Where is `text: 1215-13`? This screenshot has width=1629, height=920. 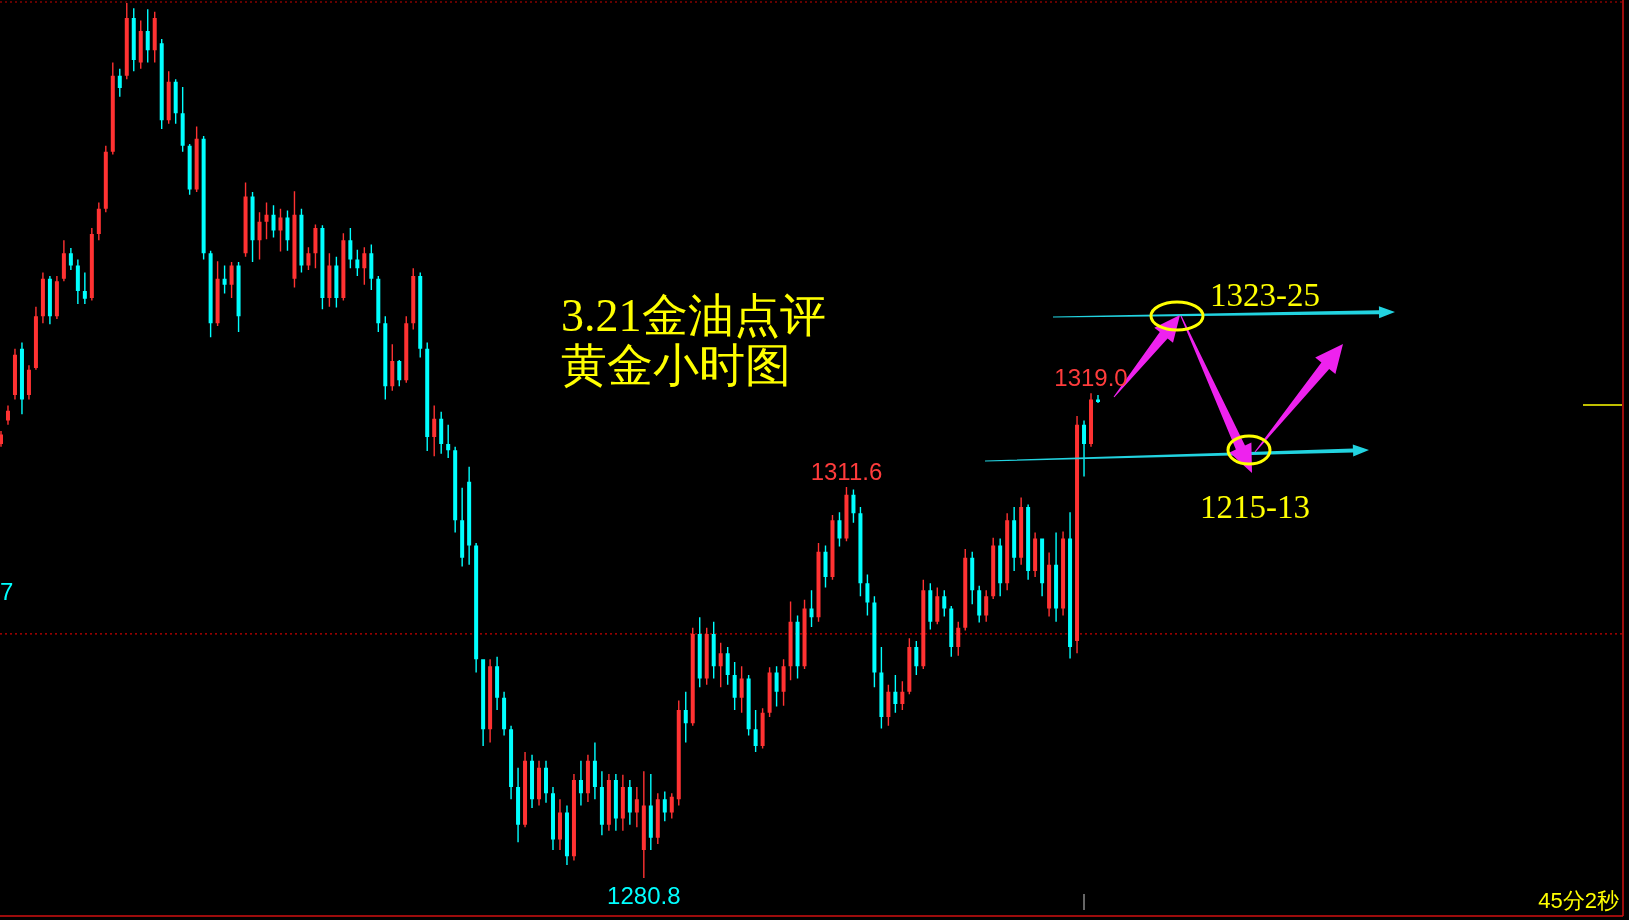 text: 1215-13 is located at coordinates (1255, 507).